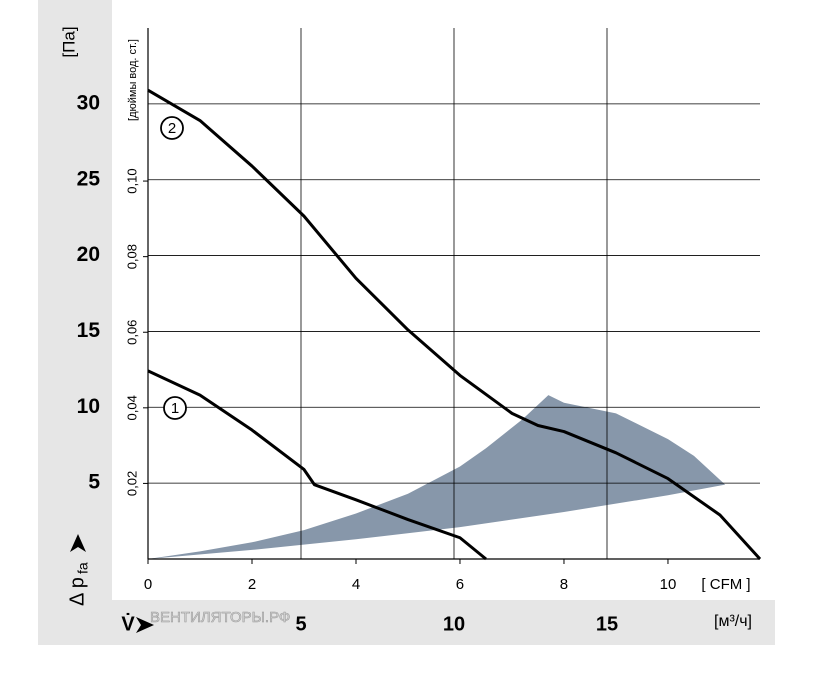 This screenshot has height=694, width=833. Describe the element at coordinates (356, 584) in the screenshot. I see `x-tick-label: 4` at that location.